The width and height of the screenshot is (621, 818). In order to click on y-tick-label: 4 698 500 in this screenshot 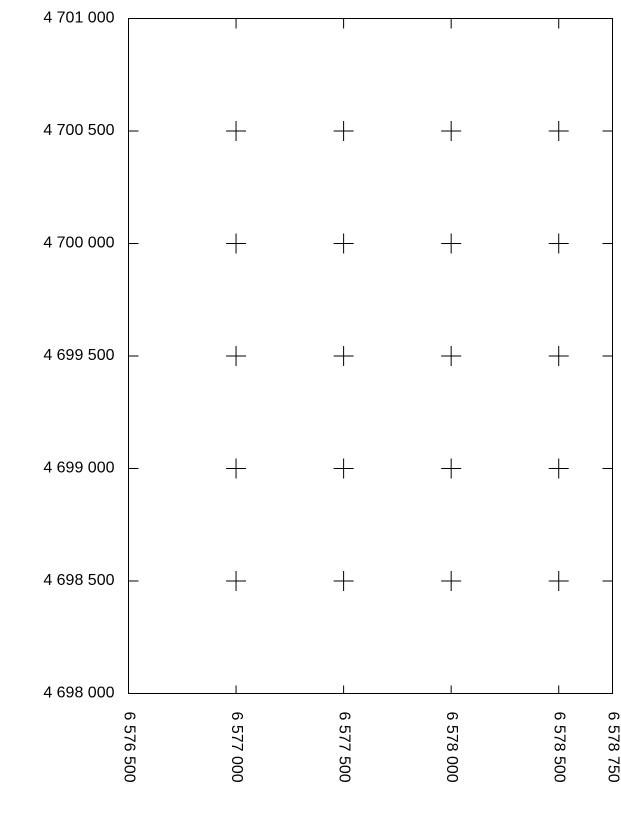, I will do `click(78, 580)`.